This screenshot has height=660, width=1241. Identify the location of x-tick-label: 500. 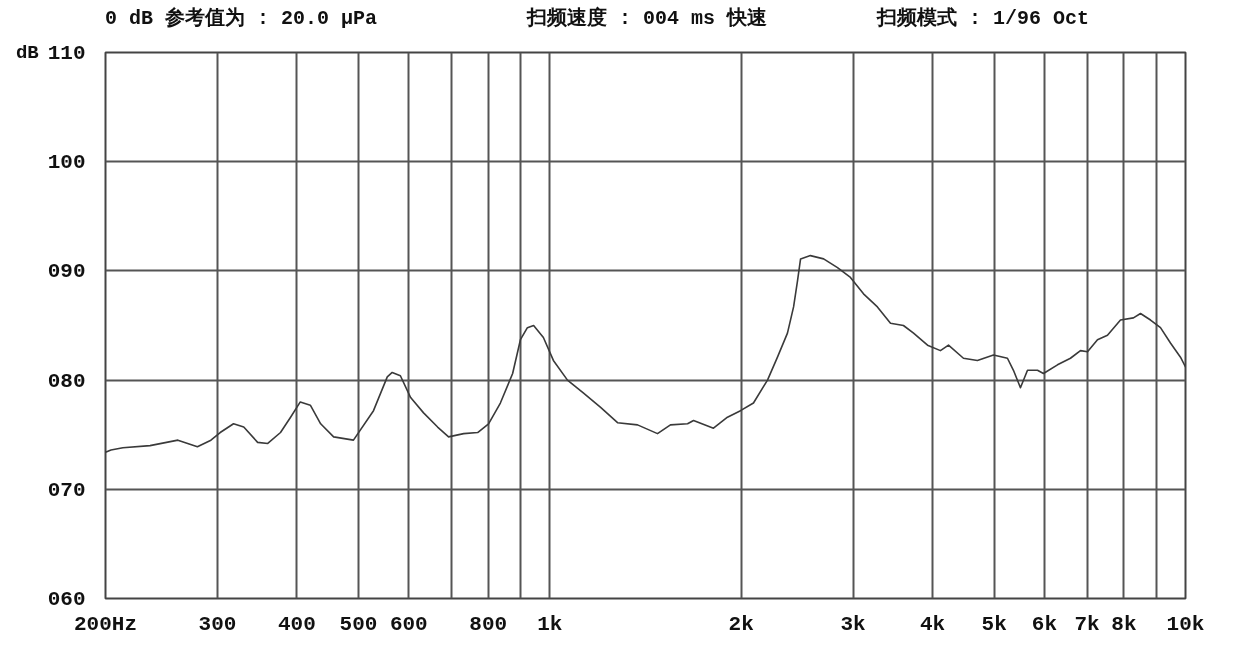
(358, 624).